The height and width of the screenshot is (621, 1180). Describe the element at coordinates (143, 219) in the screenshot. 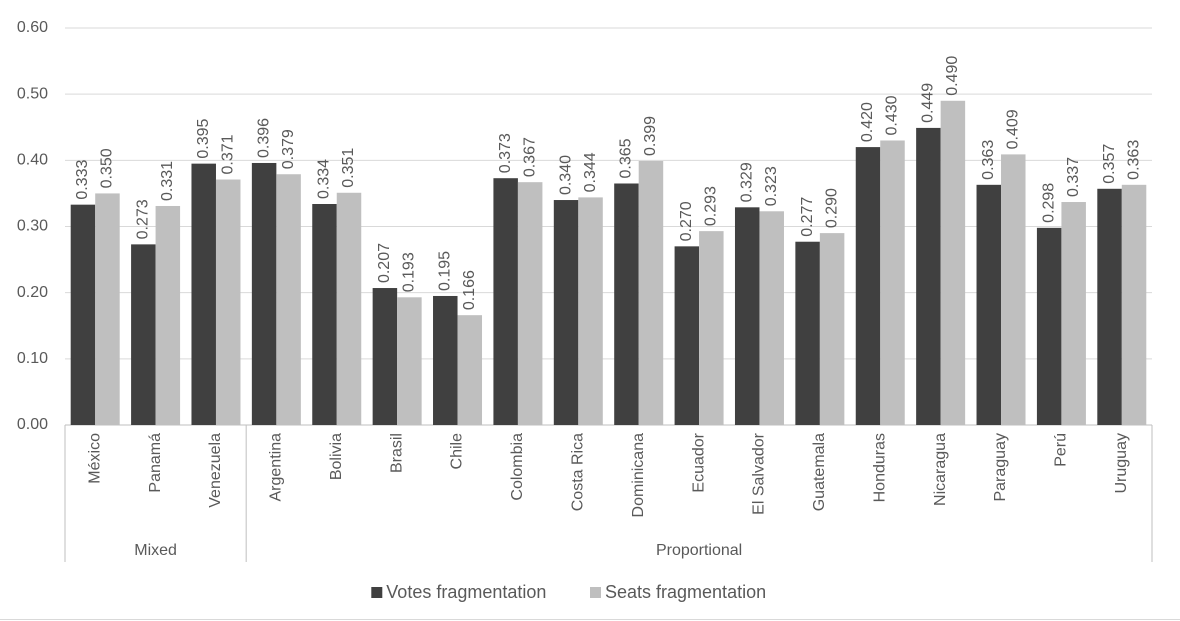

I see `value-label: 0.273` at that location.